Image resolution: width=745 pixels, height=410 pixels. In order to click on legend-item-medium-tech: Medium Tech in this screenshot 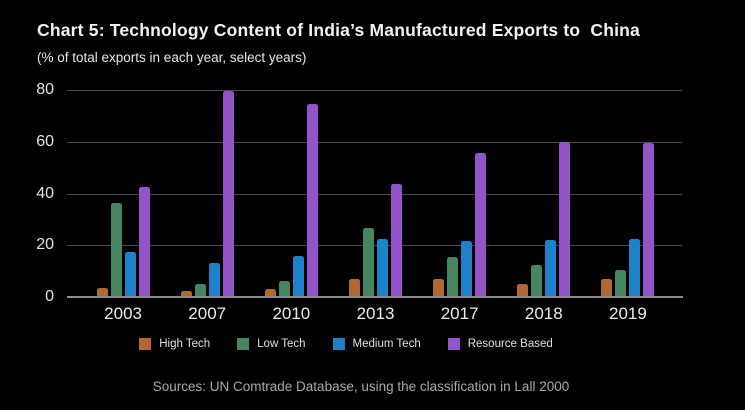, I will do `click(376, 344)`.